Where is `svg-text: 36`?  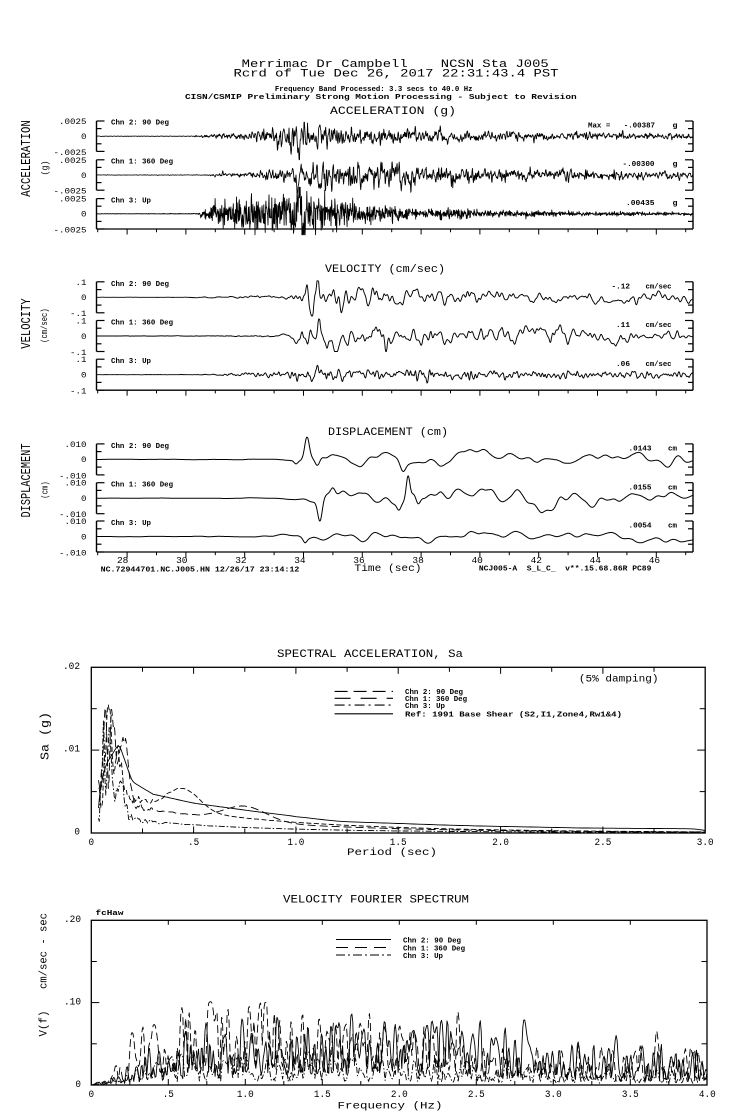
svg-text: 36 is located at coordinates (359, 560).